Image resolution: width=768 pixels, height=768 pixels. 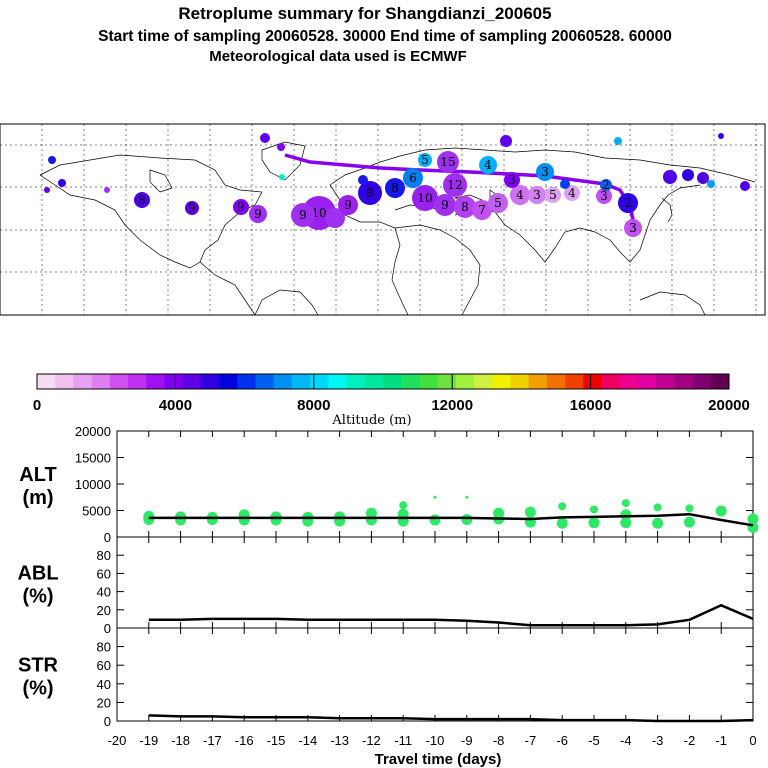 I want to click on cluster-day-label: 3, so click(x=633, y=228).